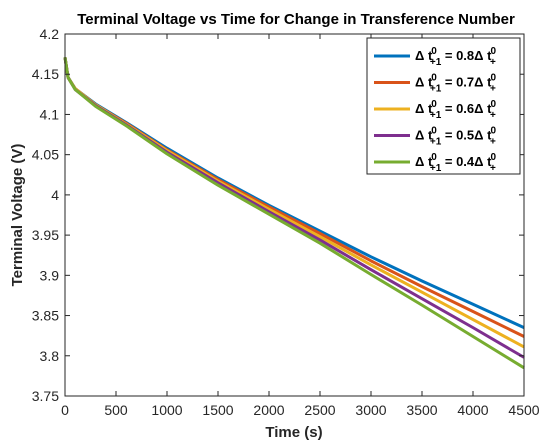 The image size is (550, 445). What do you see at coordinates (50, 275) in the screenshot?
I see `y-tick-label: 3.9` at bounding box center [50, 275].